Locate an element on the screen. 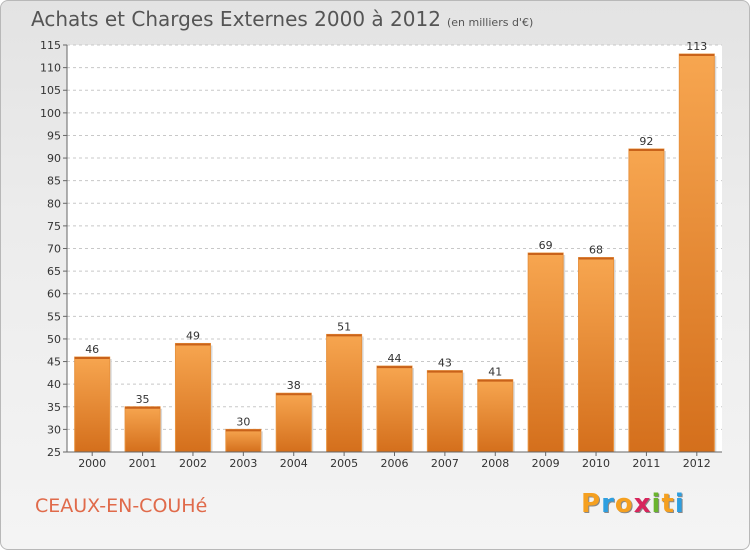 This screenshot has width=750, height=550. y-tick-label: 85 is located at coordinates (54, 181).